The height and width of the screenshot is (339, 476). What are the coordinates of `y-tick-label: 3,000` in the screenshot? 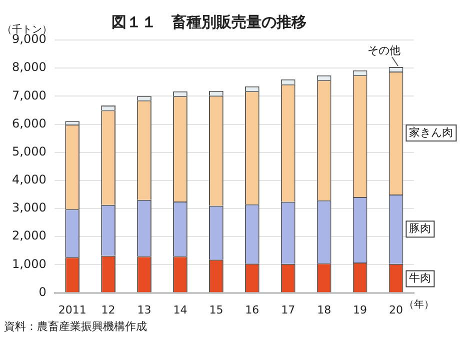 It's located at (29, 207).